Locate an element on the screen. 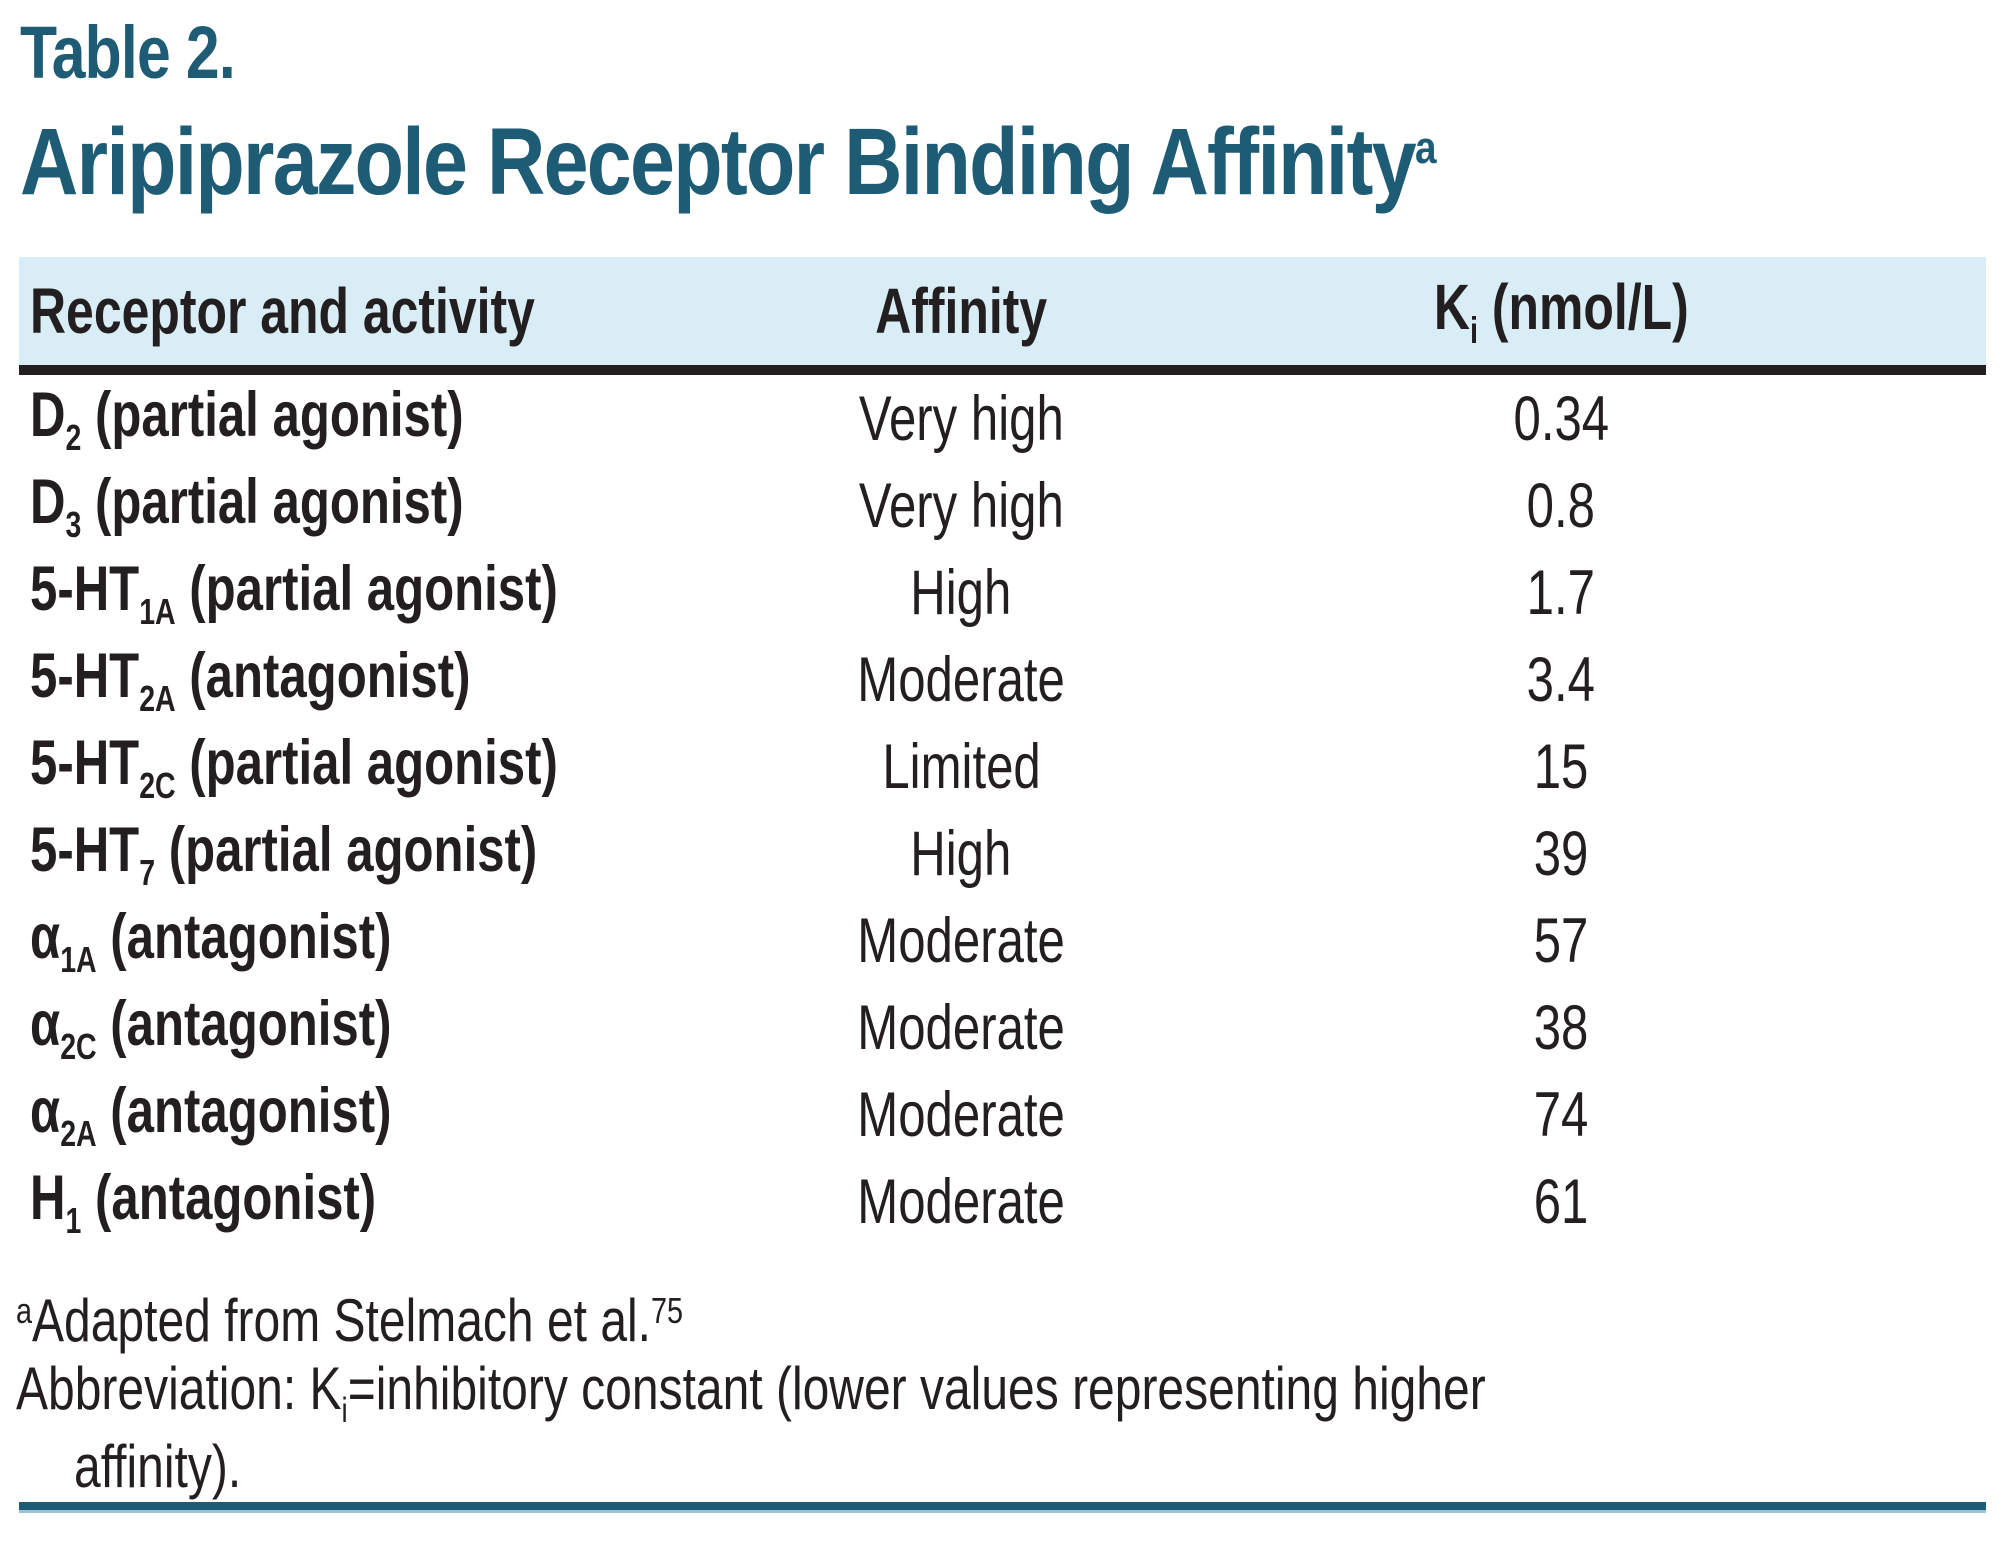  receptor-cell: α1A (antagonist) is located at coordinates (211, 940).